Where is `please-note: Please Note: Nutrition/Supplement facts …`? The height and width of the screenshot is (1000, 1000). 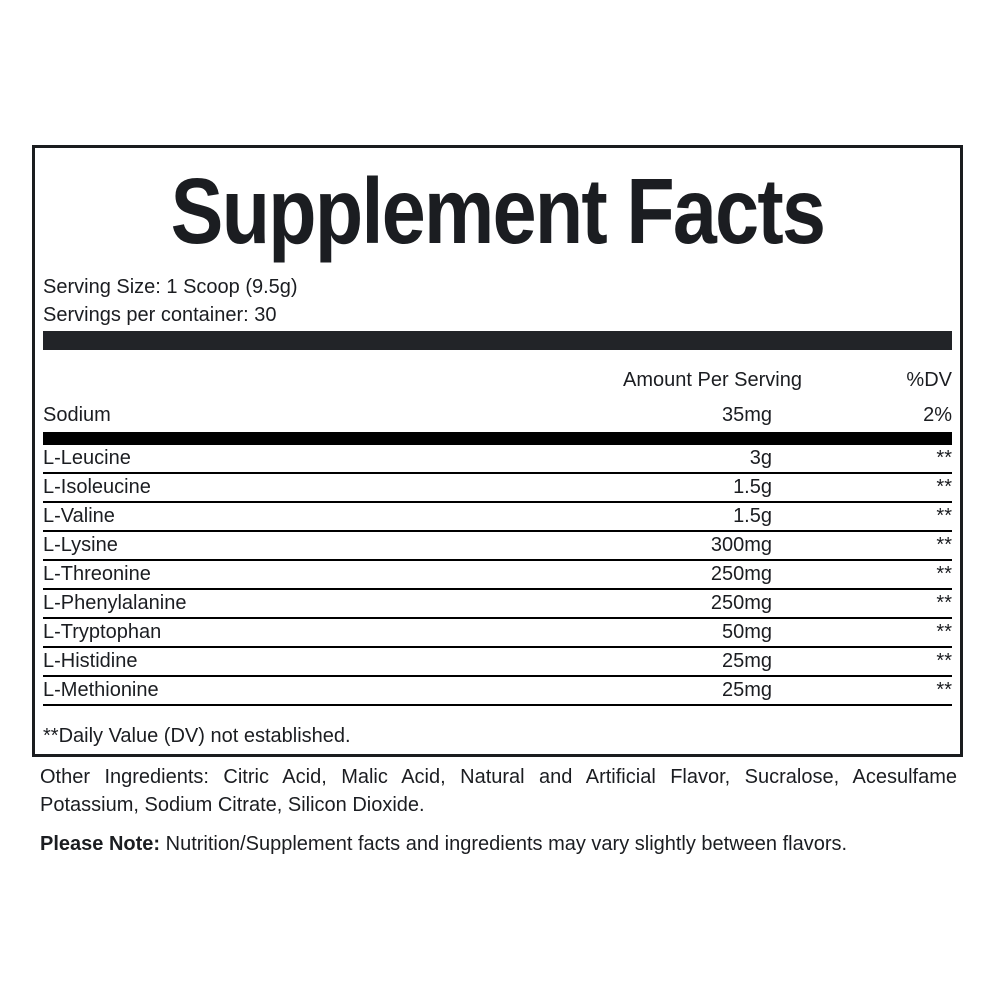
please-note: Please Note: Nutrition/Supplement facts … is located at coordinates (498, 844).